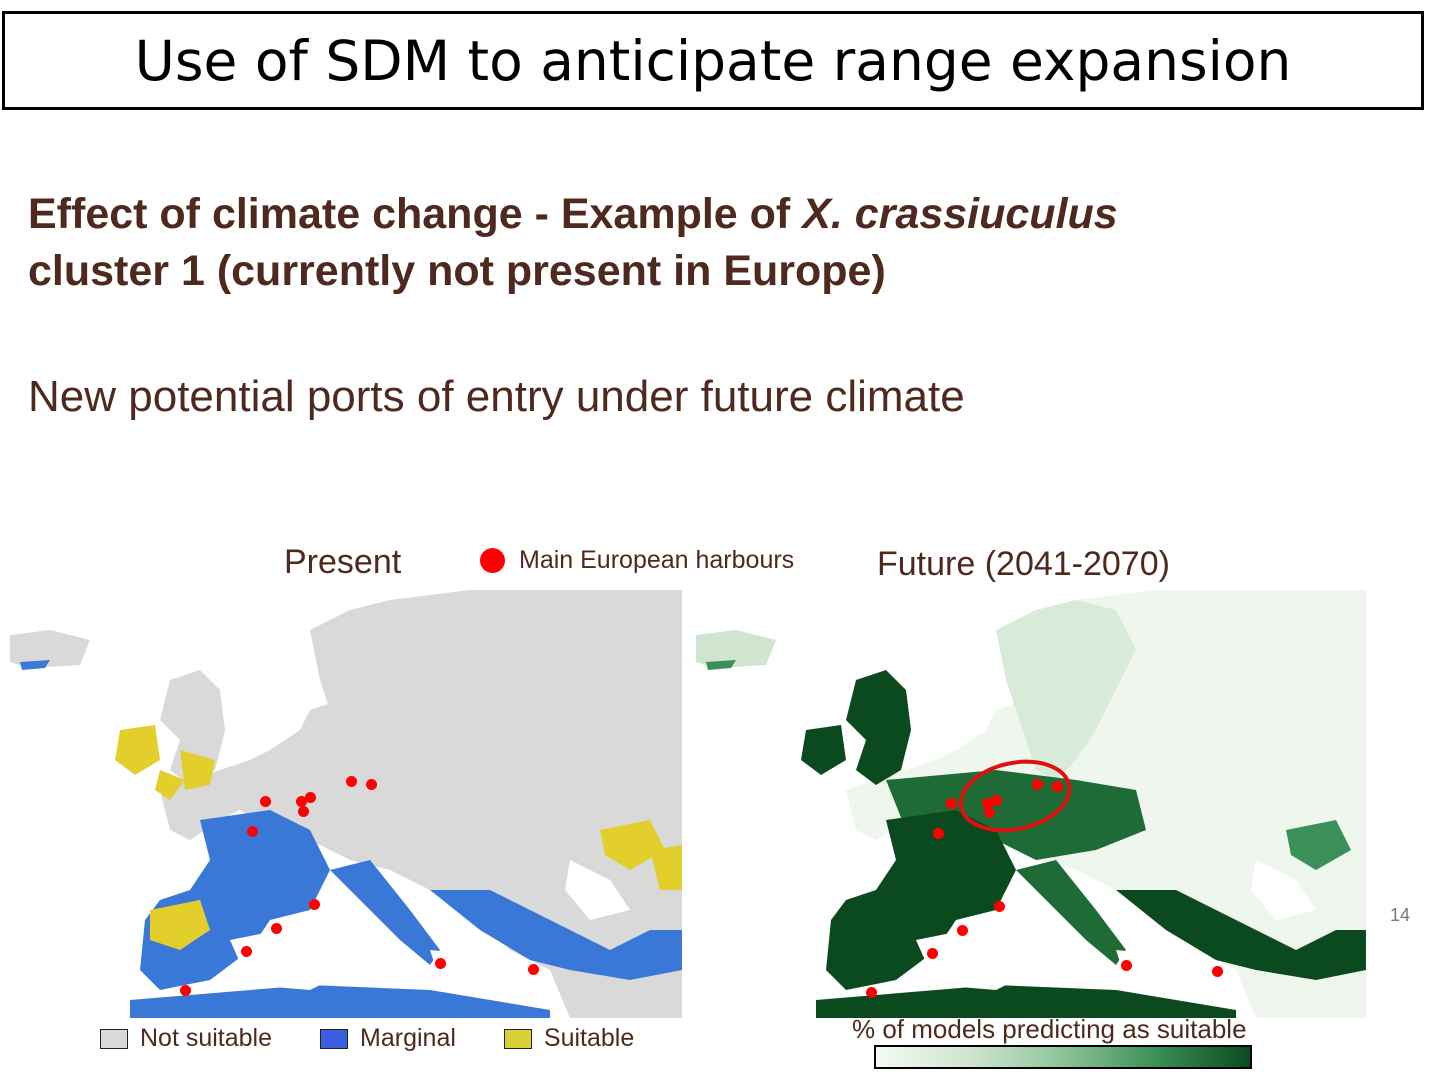 This screenshot has width=1440, height=1080. Describe the element at coordinates (408, 1038) in the screenshot. I see `legend-label: Marginal` at that location.